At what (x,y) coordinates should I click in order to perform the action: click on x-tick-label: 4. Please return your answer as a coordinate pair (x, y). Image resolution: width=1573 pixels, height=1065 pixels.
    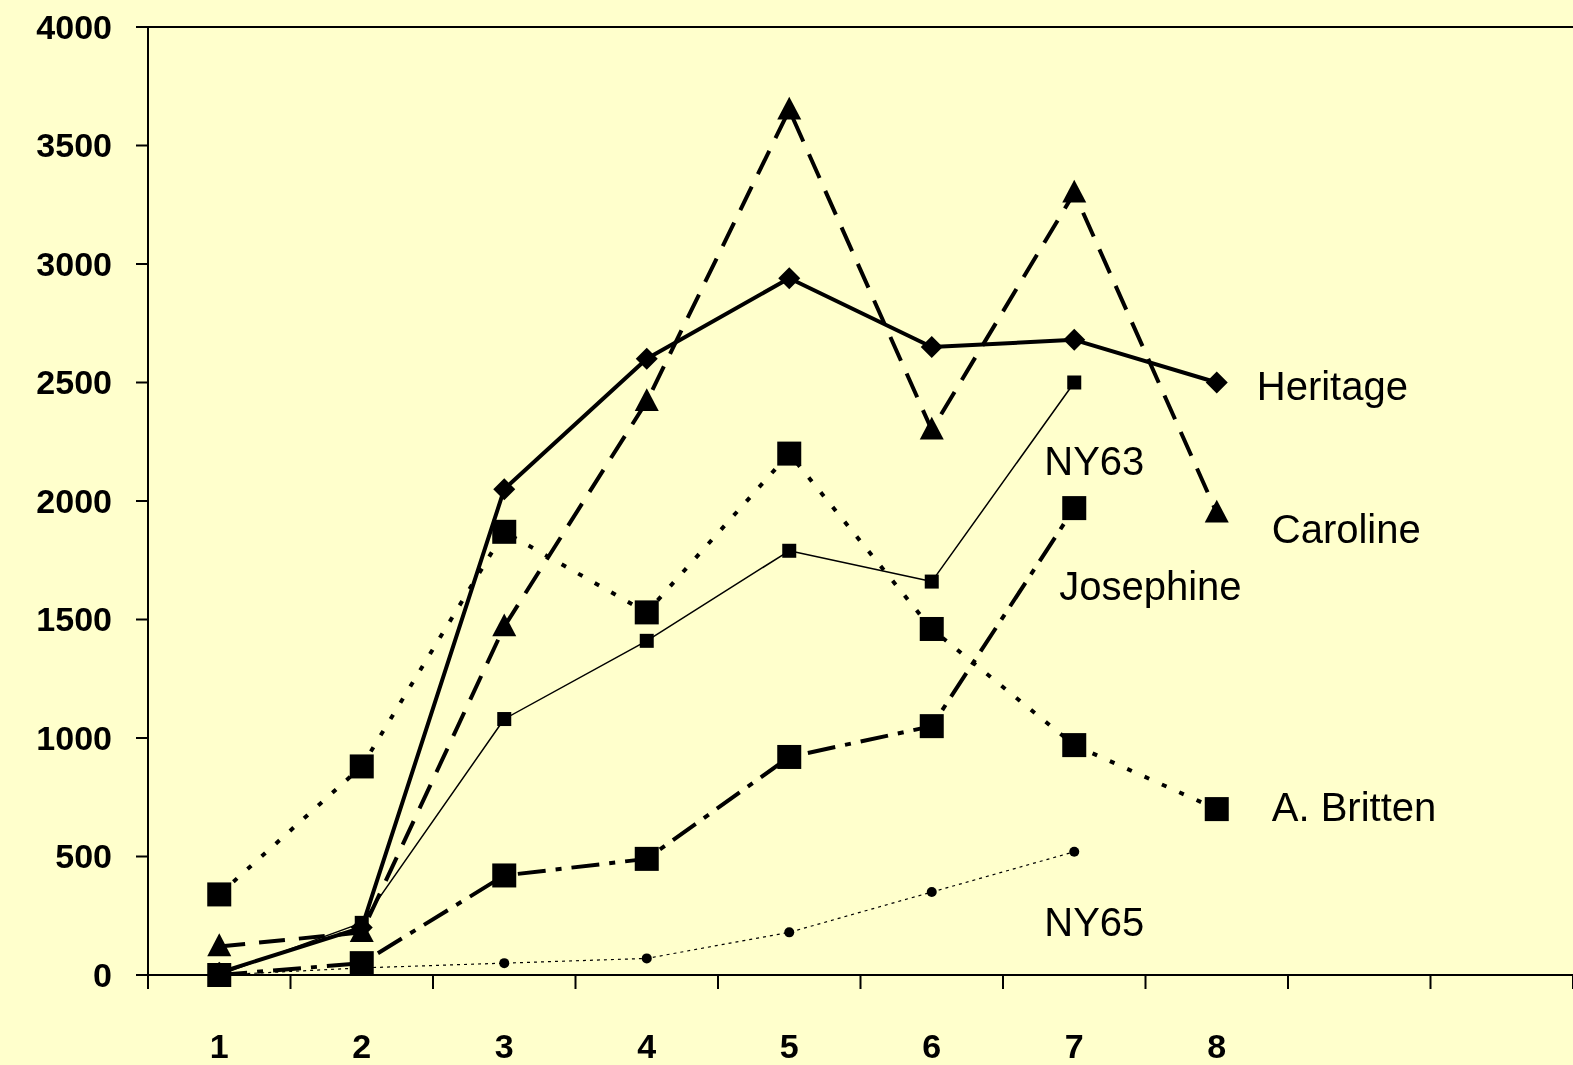
    Looking at the image, I should click on (647, 1046).